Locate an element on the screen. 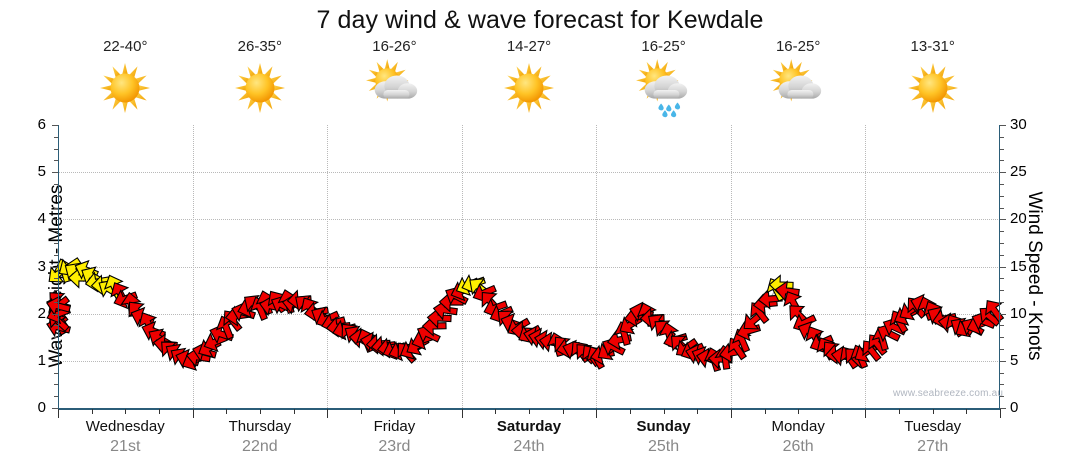 This screenshot has height=475, width=1080. day-name: Monday is located at coordinates (798, 426).